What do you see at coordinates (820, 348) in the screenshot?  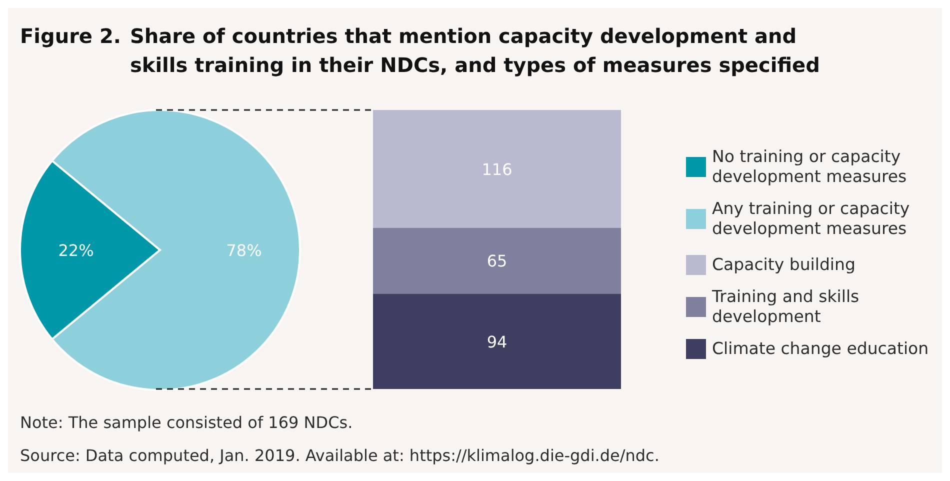 I see `legend-label: Climate change education` at bounding box center [820, 348].